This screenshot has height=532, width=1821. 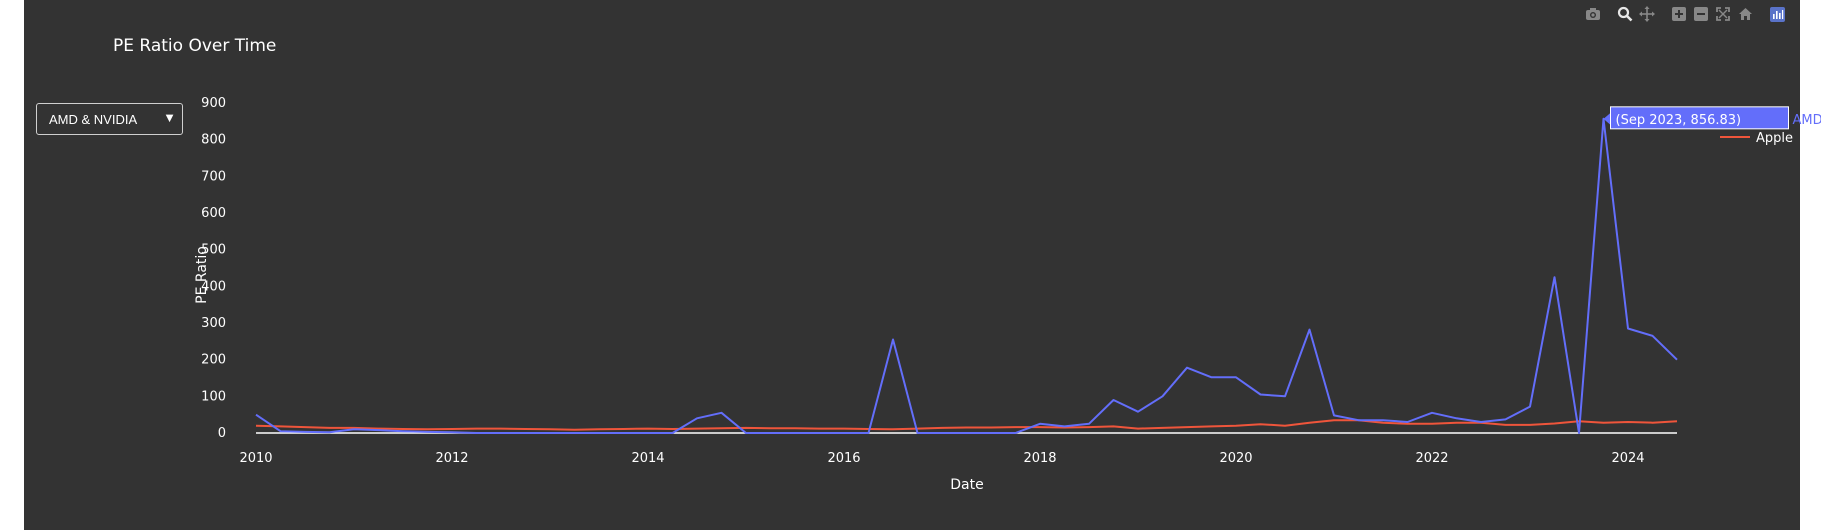 I want to click on series-line-apple, so click(x=966, y=425).